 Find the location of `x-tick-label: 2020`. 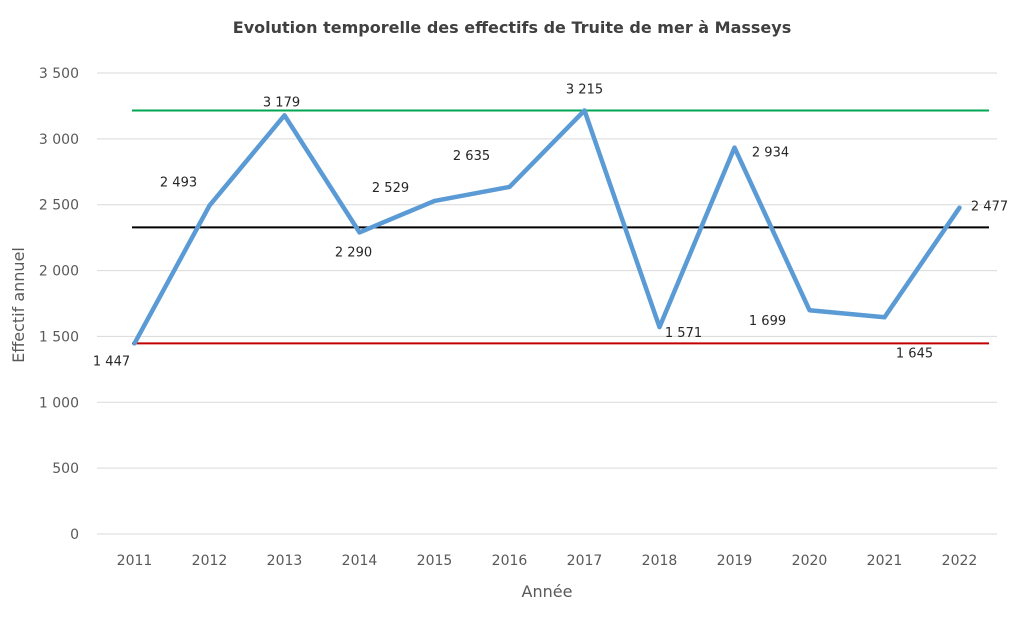

x-tick-label: 2020 is located at coordinates (810, 561).